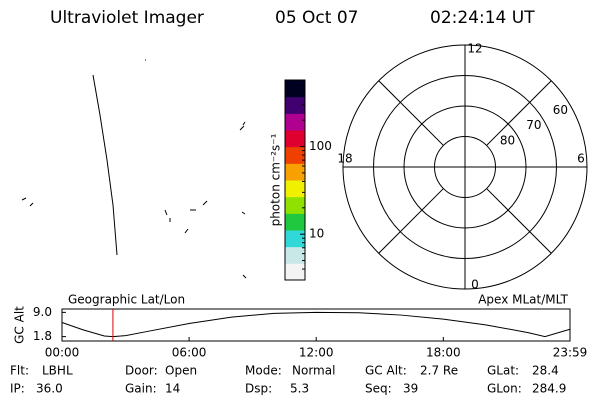  Describe the element at coordinates (19, 371) in the screenshot. I see `footer-label: Flt:` at that location.